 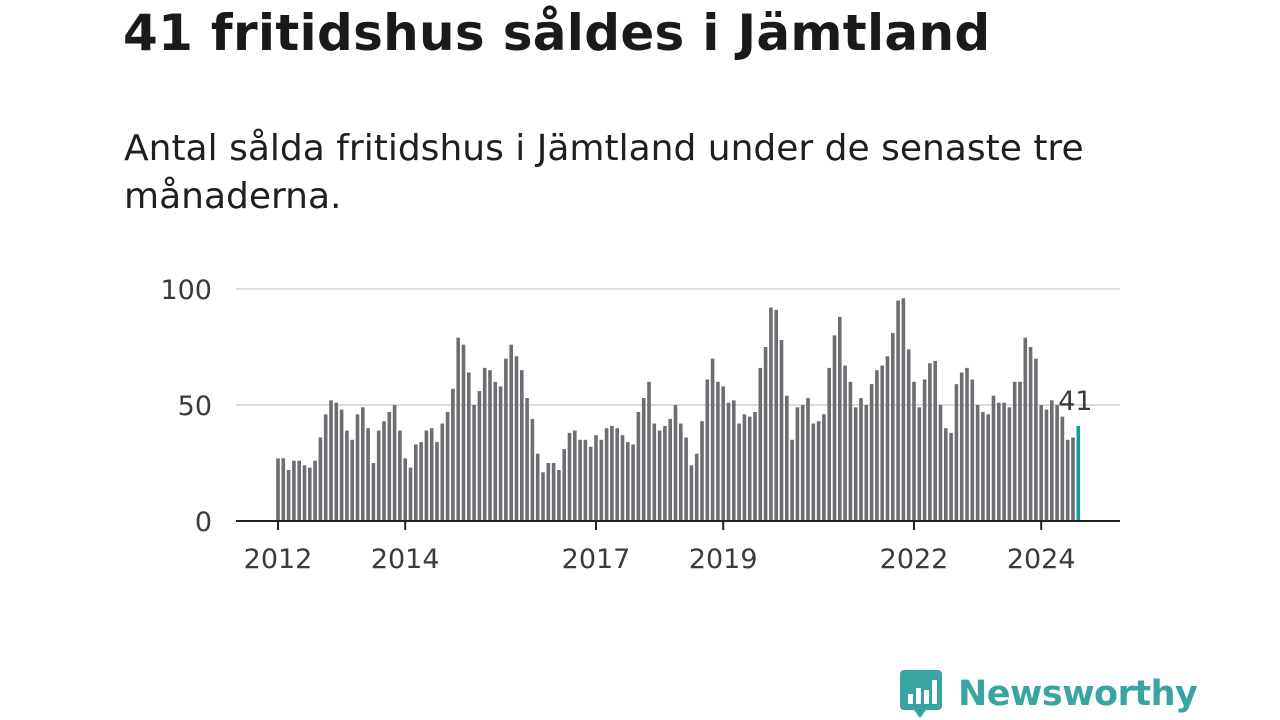 What do you see at coordinates (1078, 473) in the screenshot?
I see `highlight-bar` at bounding box center [1078, 473].